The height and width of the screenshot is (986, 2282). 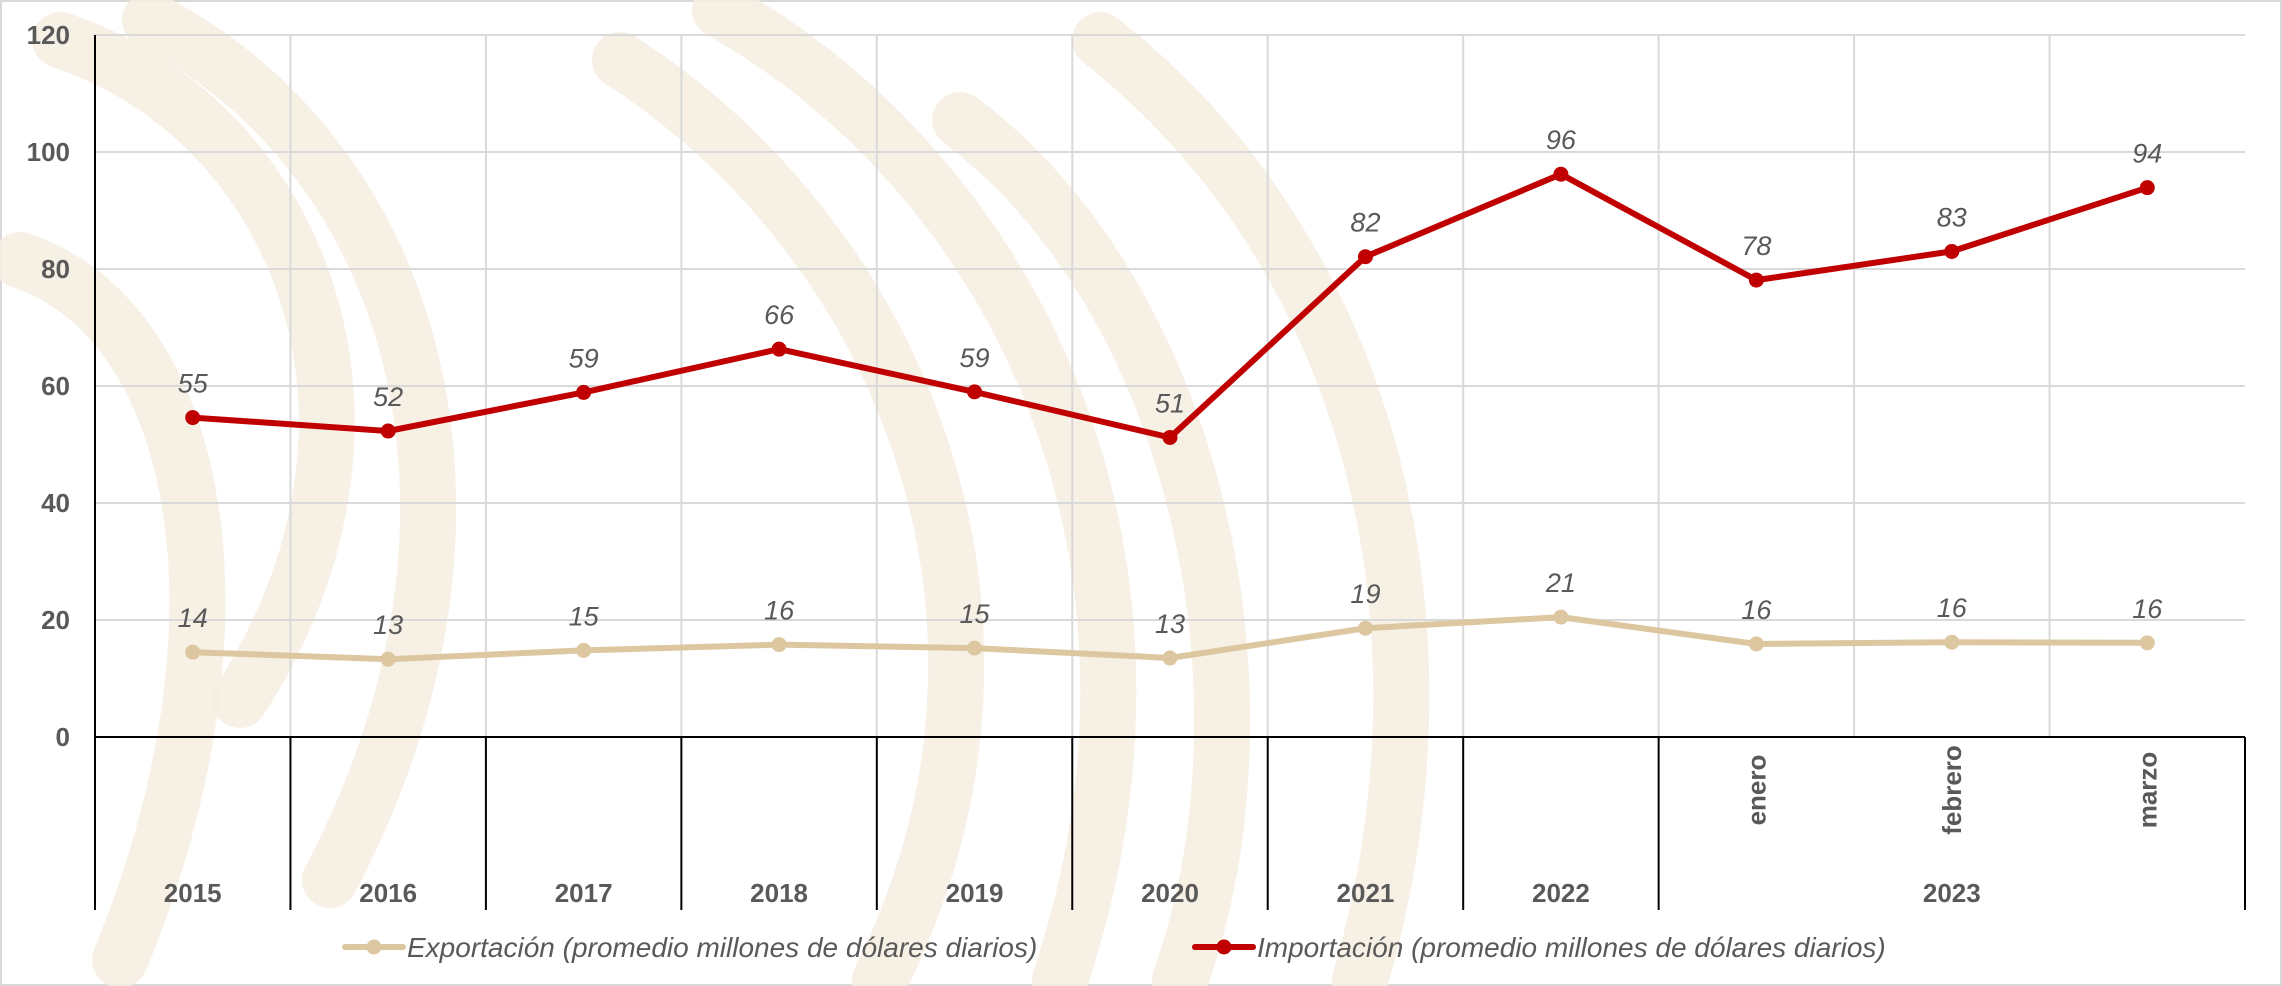 I want to click on x-group-label: 2022, so click(x=1561, y=893).